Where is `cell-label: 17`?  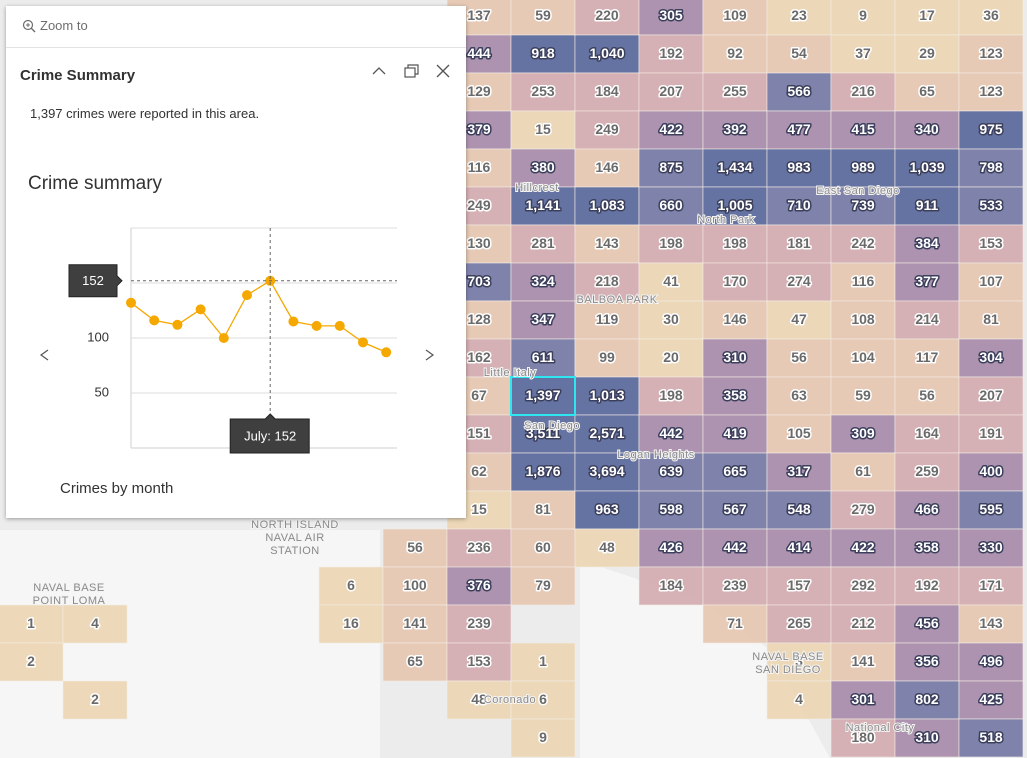 cell-label: 17 is located at coordinates (927, 15).